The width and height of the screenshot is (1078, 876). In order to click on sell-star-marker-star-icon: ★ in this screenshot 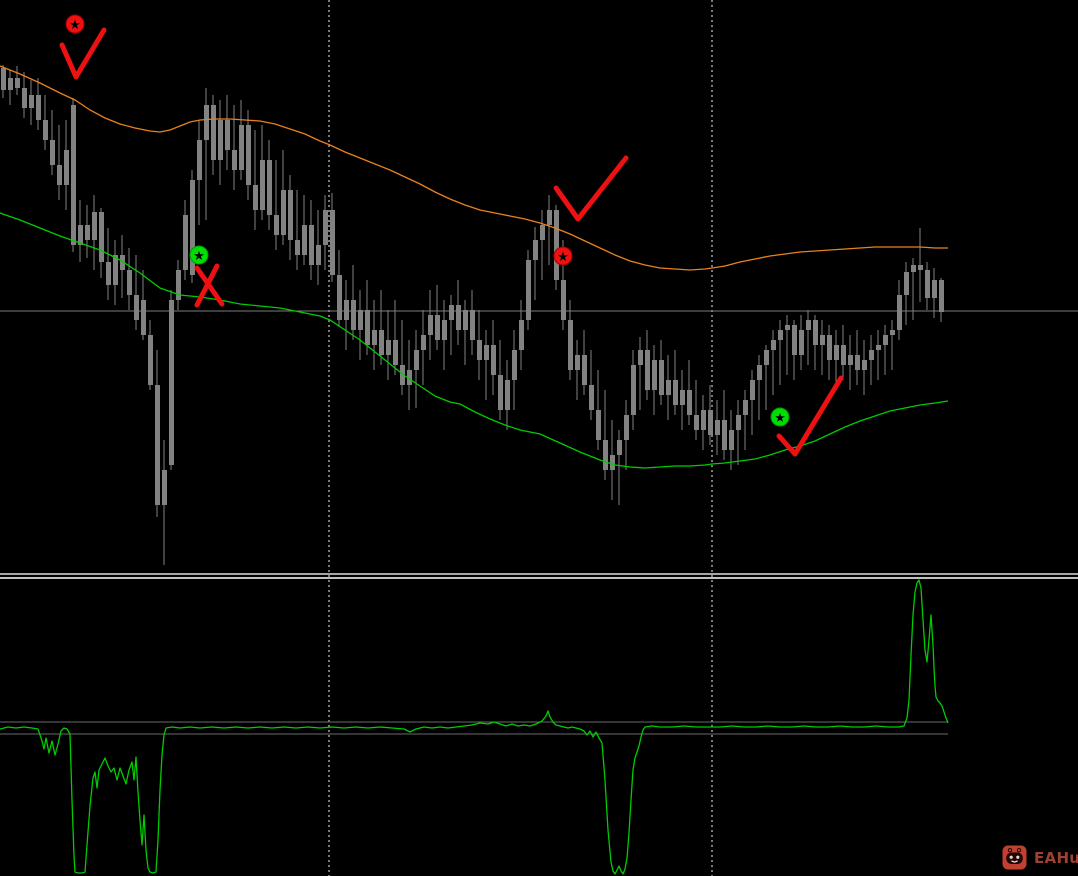, I will do `click(563, 257)`.